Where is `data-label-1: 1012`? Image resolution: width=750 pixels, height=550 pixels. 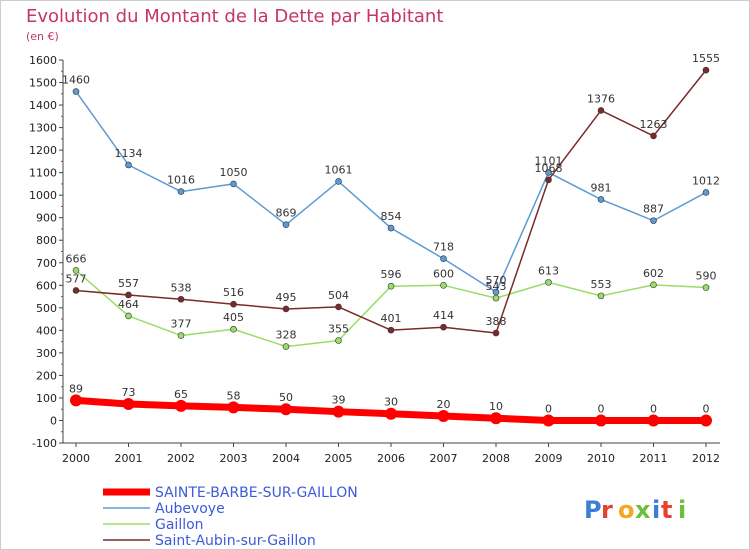 data-label-1: 1012 is located at coordinates (706, 180).